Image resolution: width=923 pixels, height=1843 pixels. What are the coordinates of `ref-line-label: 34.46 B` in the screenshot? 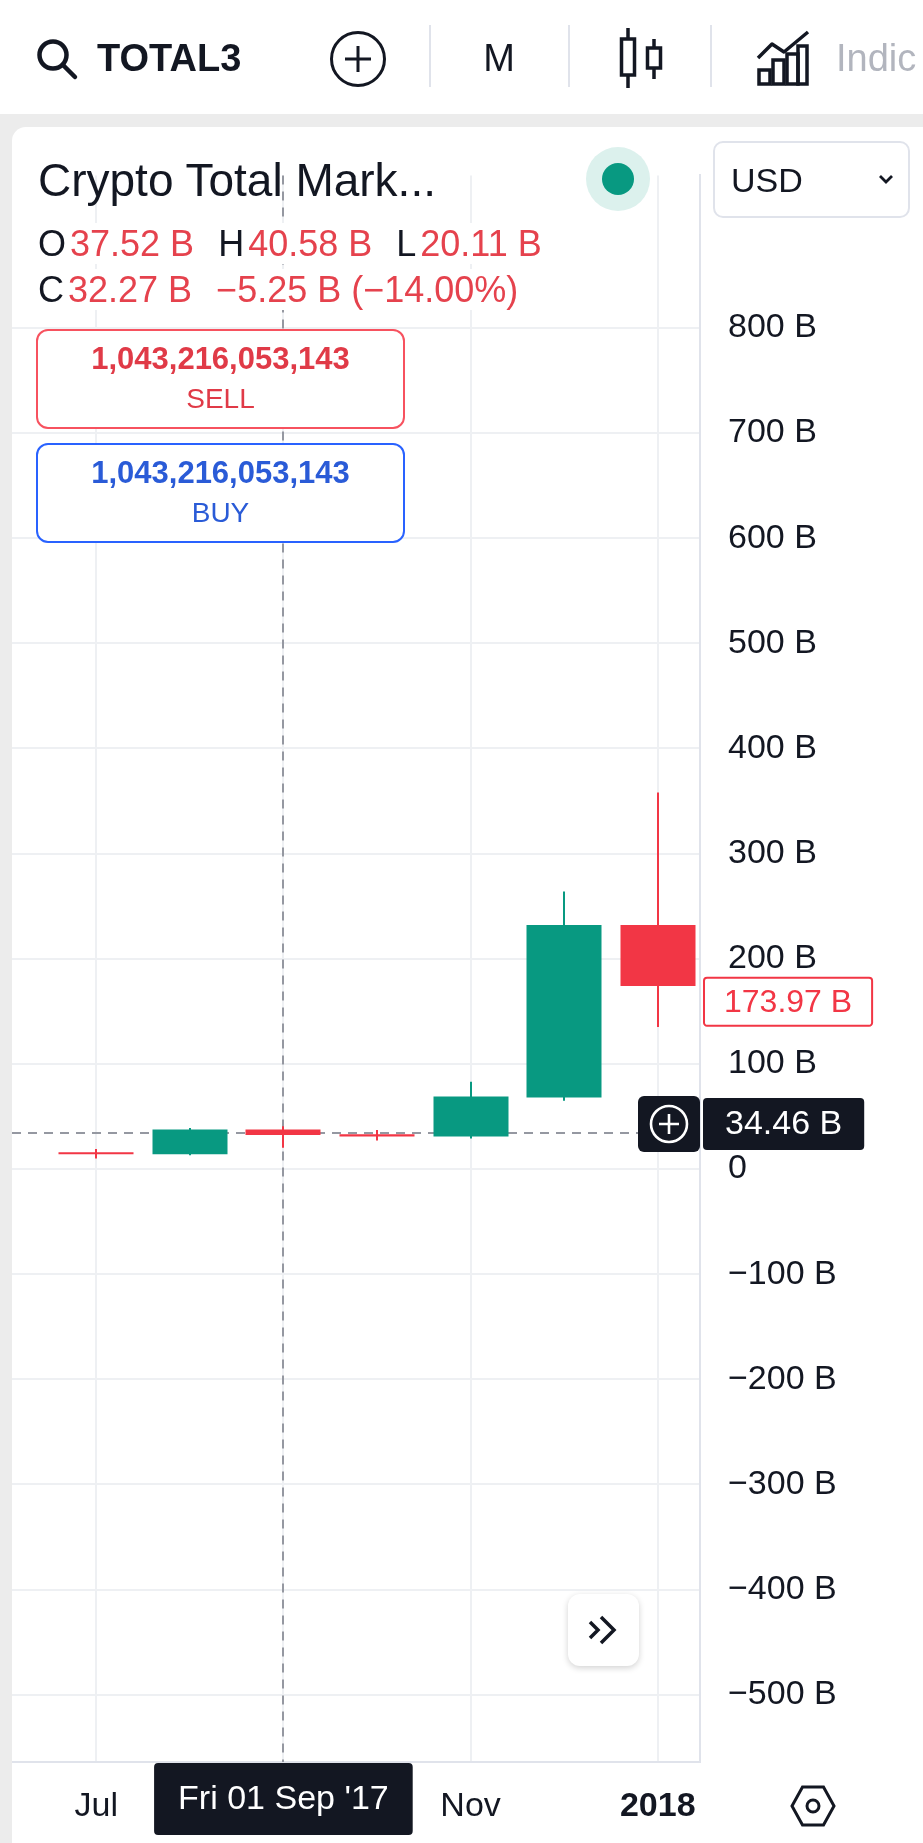 It's located at (784, 1122).